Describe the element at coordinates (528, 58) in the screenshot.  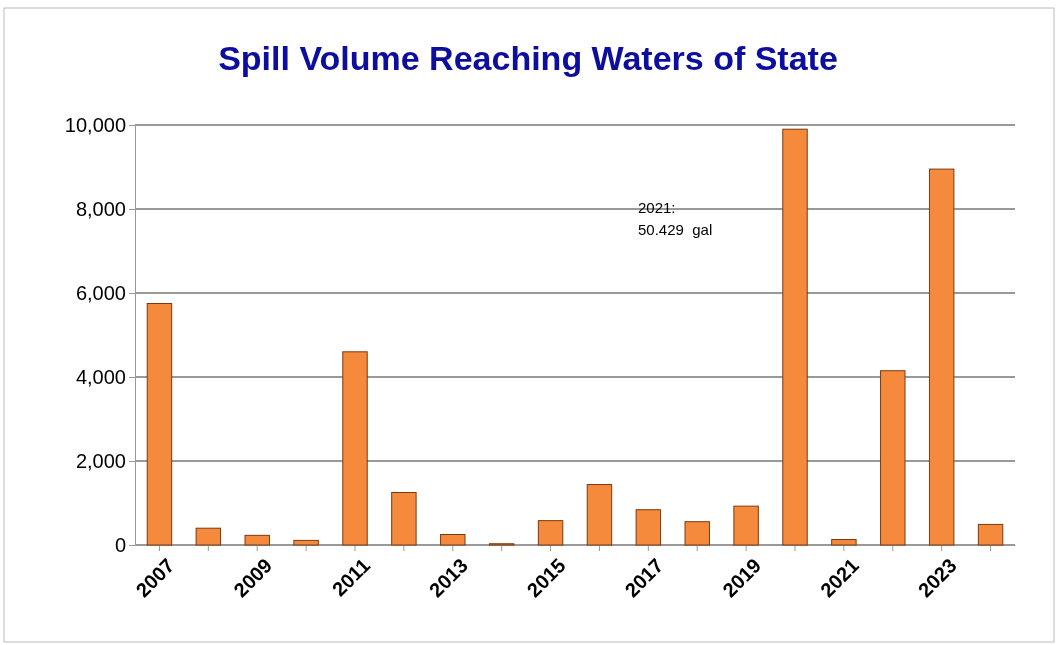
I see `chart-title: Spill Volume Reaching Waters of State` at that location.